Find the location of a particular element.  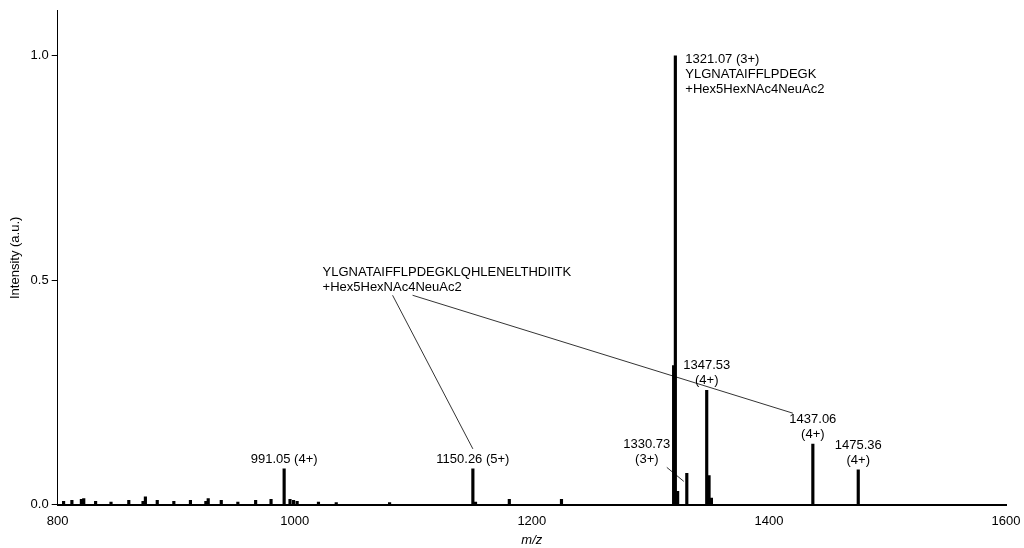

annotation: 1150.26 (5+) is located at coordinates (473, 458).